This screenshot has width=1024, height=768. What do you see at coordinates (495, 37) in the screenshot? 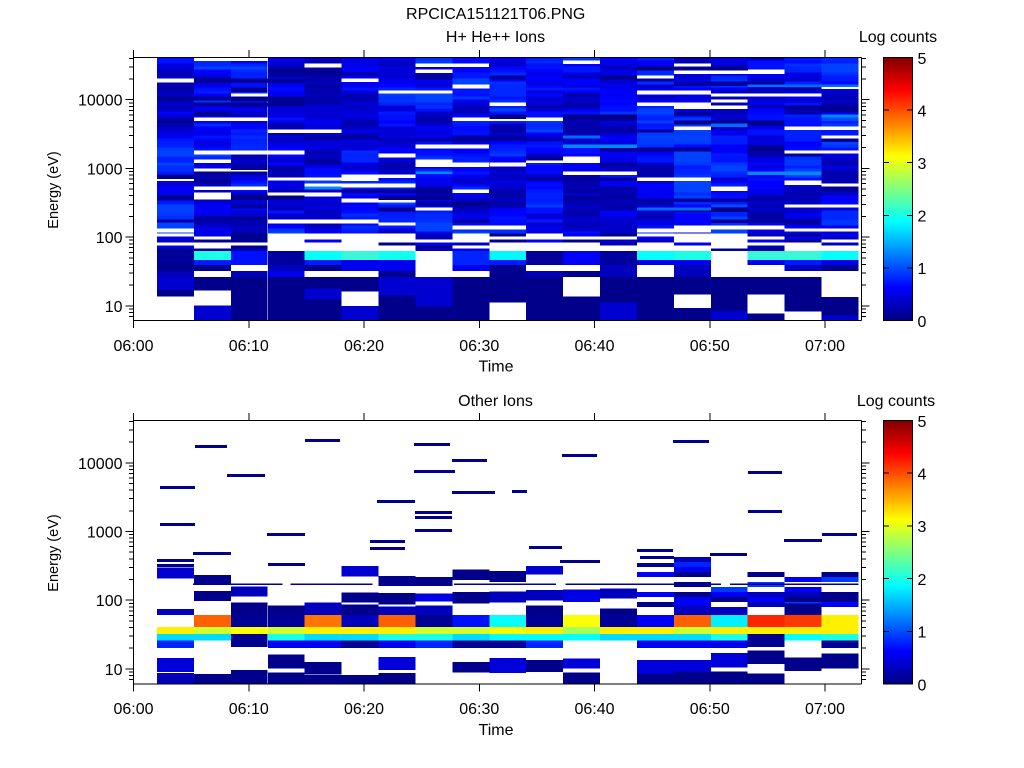
I see `svg-text: H+ He++ Ions` at bounding box center [495, 37].